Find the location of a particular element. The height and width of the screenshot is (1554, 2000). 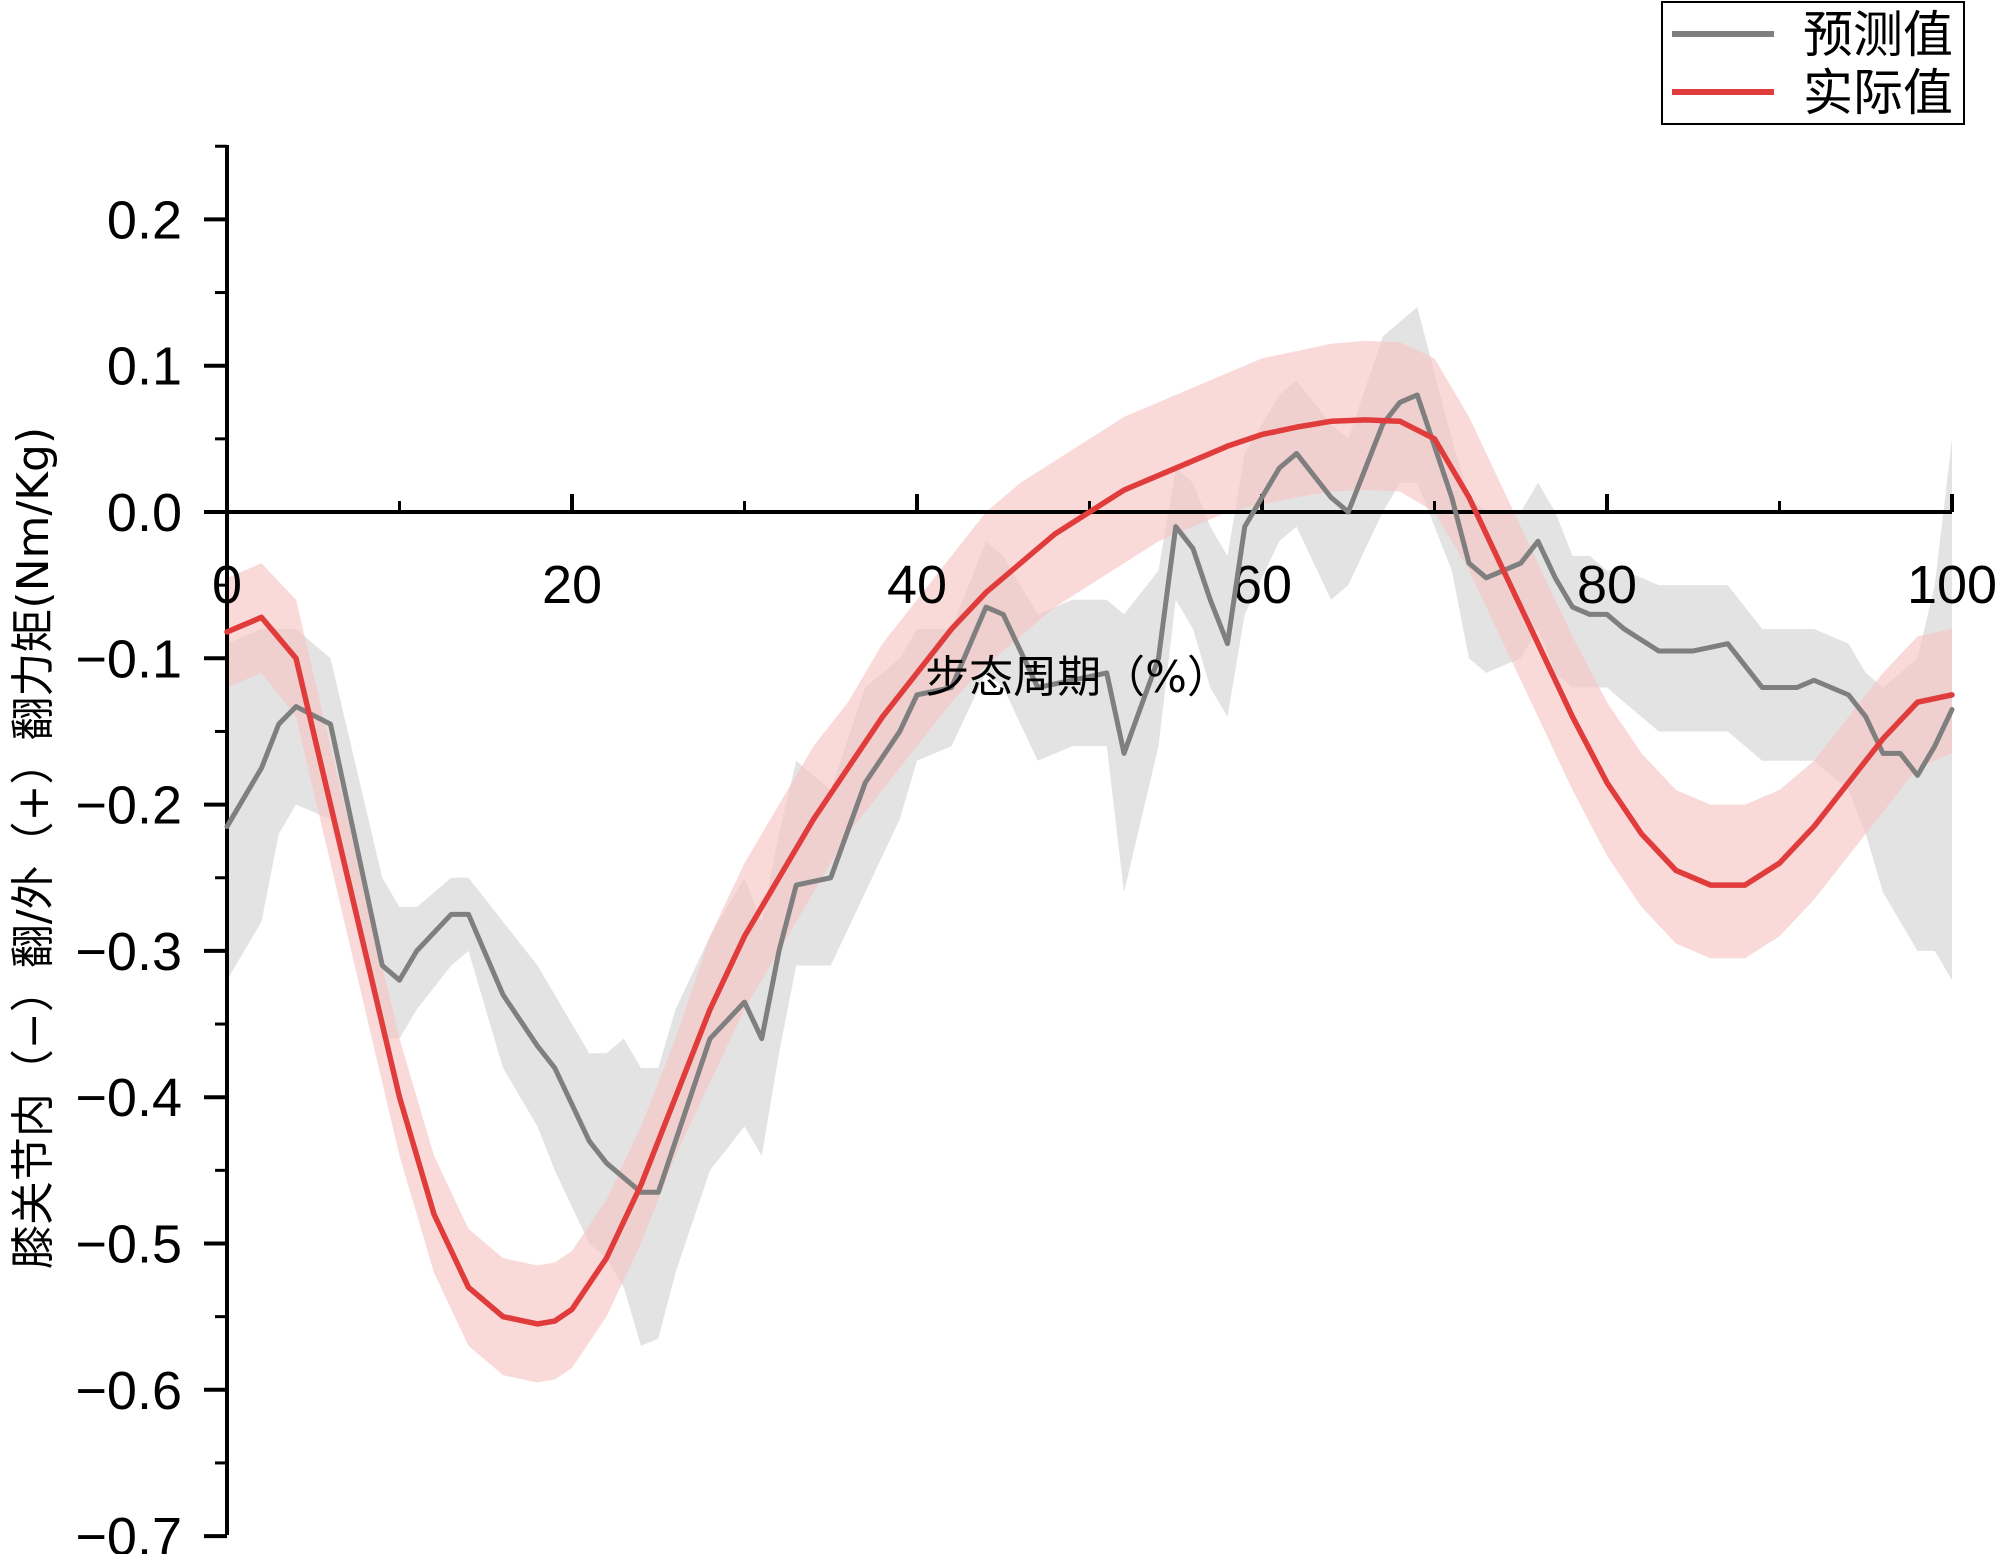

x-tick-label: 0 is located at coordinates (227, 585).